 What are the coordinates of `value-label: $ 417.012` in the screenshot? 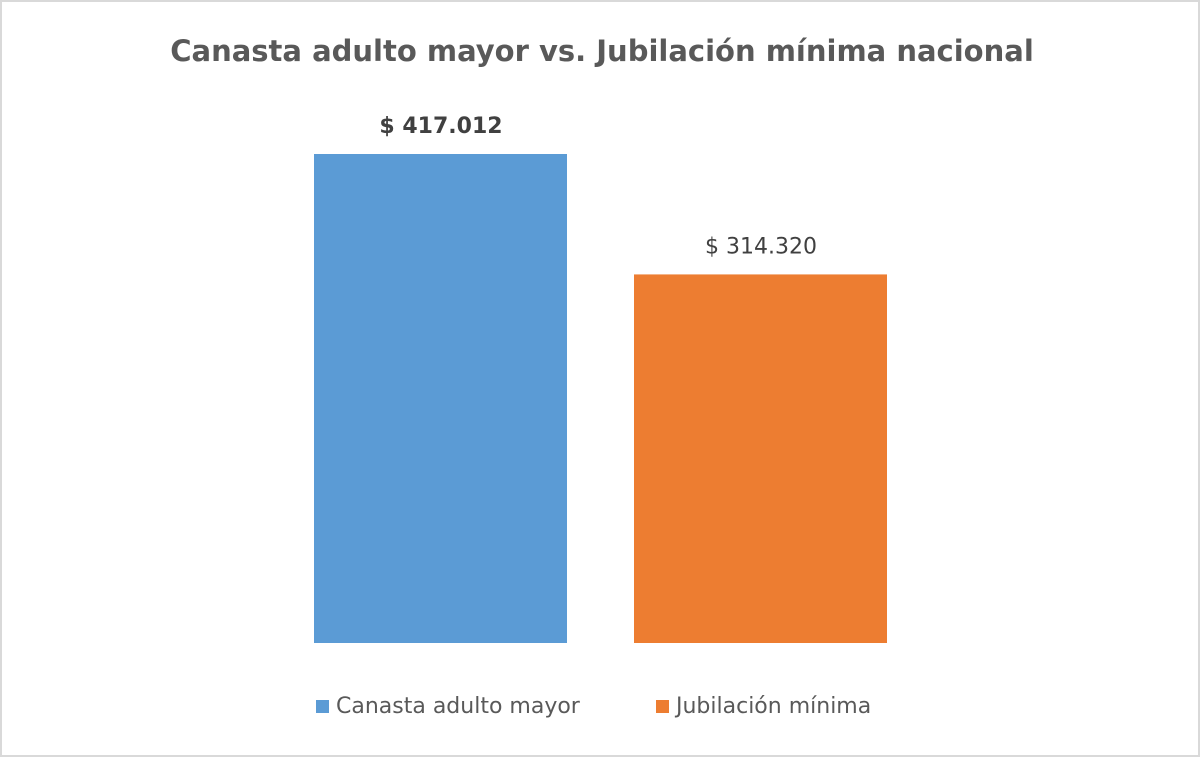 It's located at (440, 126).